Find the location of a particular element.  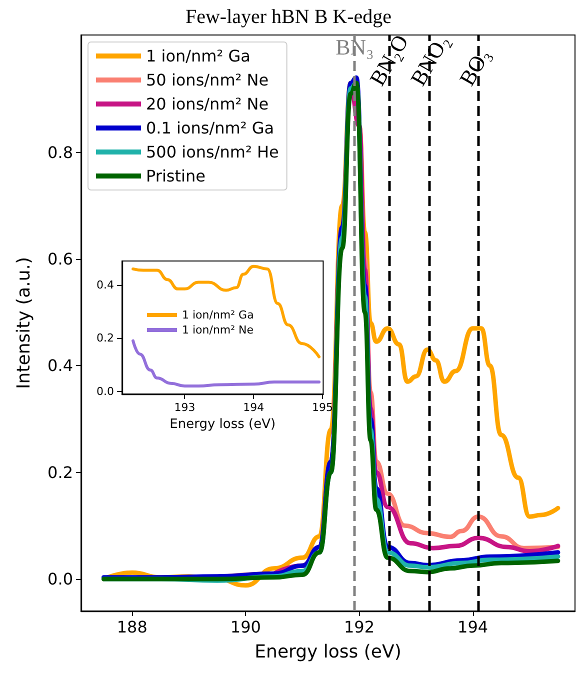

y-axis-title: Intensity (a.u.) is located at coordinates (24, 323).